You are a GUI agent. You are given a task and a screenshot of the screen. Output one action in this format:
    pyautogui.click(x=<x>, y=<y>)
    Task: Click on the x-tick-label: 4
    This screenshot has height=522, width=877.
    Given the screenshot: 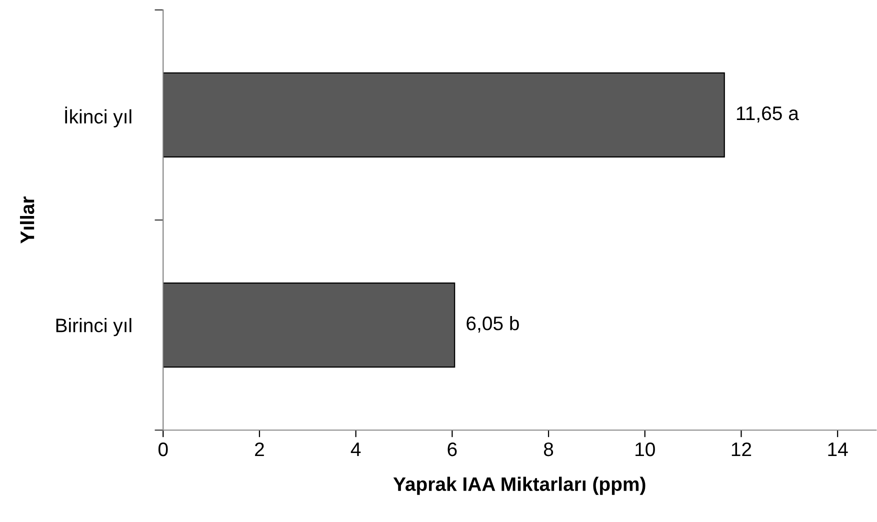 What is the action you would take?
    pyautogui.click(x=355, y=449)
    